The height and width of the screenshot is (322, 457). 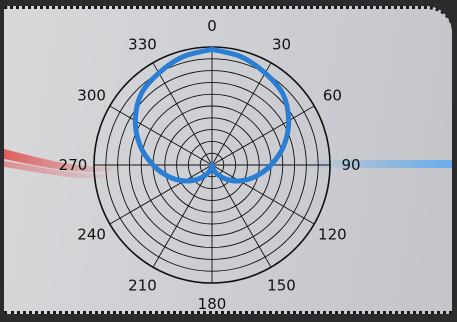 What do you see at coordinates (142, 45) in the screenshot?
I see `angle-label-330: 330` at bounding box center [142, 45].